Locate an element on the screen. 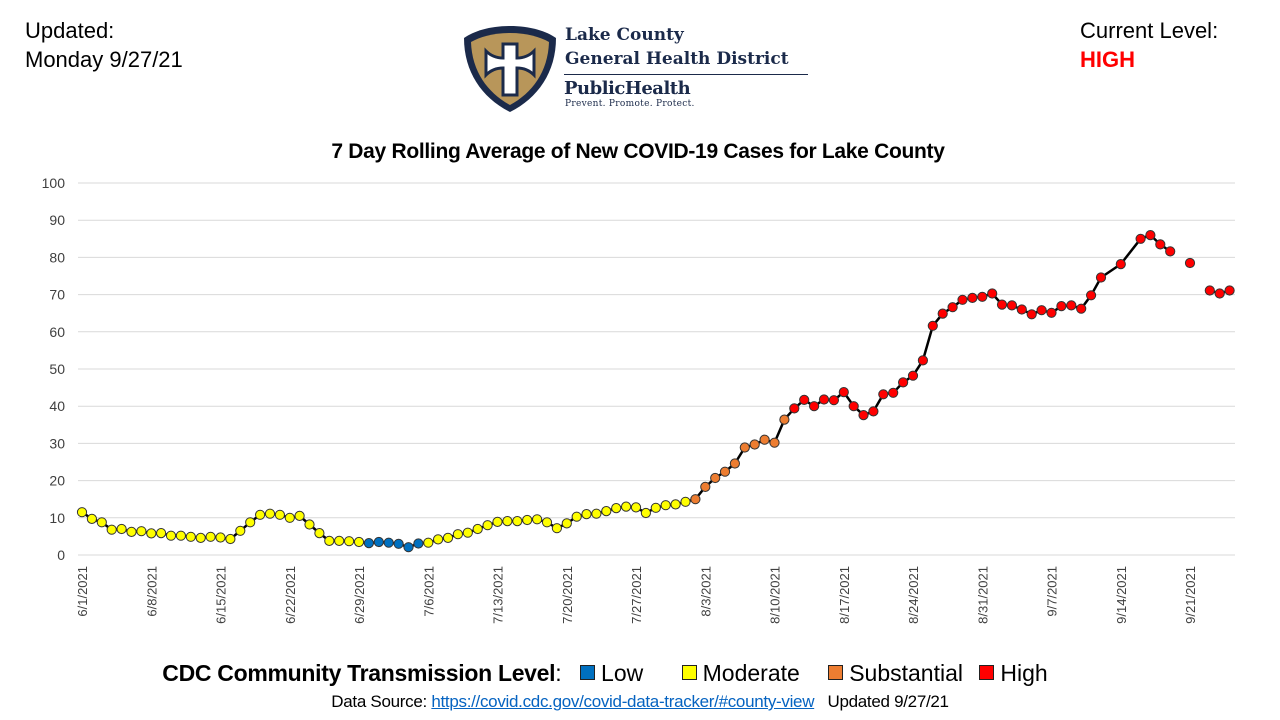 Image resolution: width=1280 pixels, height=720 pixels. y-tick-label: 70 is located at coordinates (57, 295).